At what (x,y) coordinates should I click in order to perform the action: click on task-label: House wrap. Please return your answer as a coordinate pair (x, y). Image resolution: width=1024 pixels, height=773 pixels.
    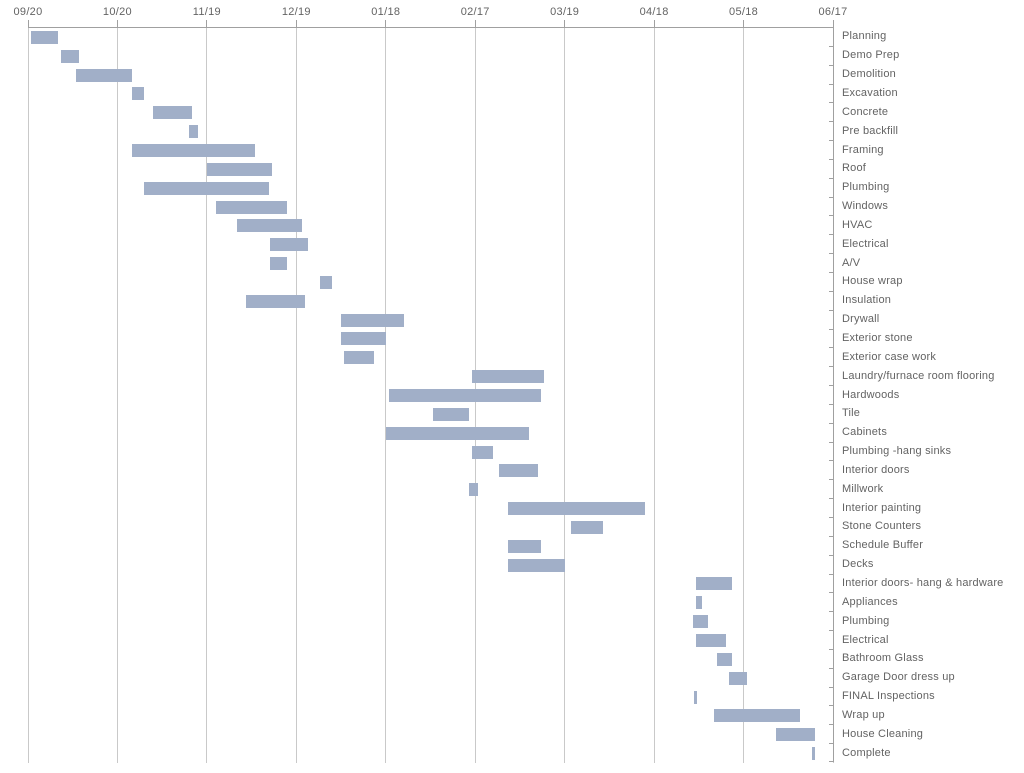
    Looking at the image, I should click on (872, 281).